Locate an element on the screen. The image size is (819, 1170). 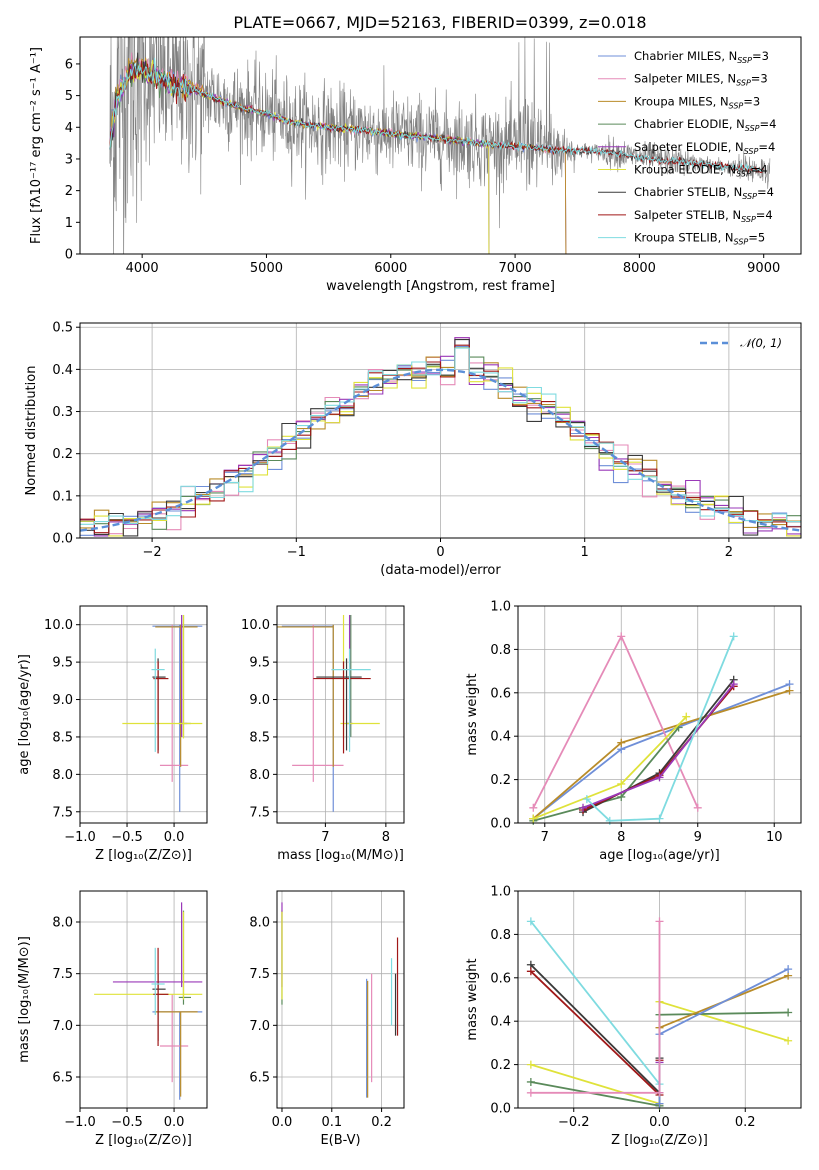
y-tick-label: 4 is located at coordinates (69, 128).